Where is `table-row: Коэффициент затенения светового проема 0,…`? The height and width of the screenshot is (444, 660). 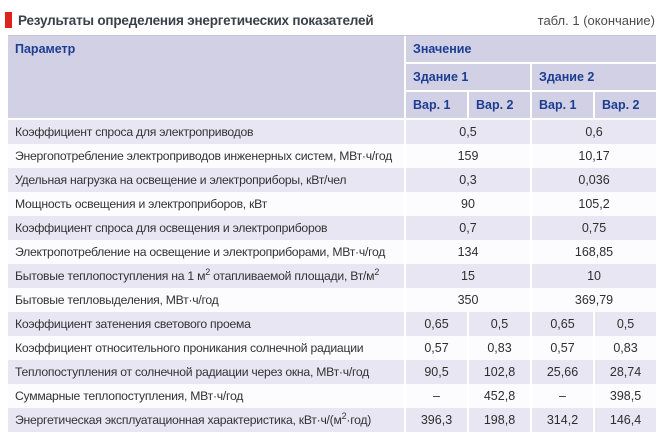 table-row: Коэффициент затенения светового проема 0,… is located at coordinates (332, 324).